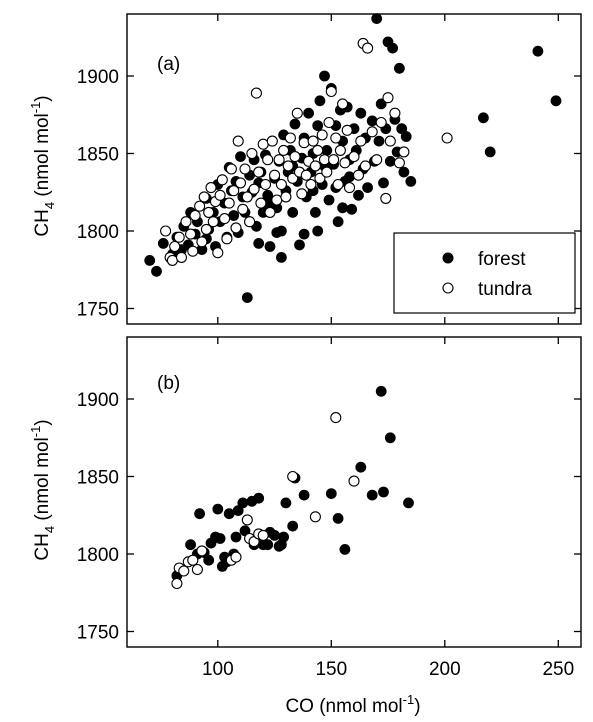 The height and width of the screenshot is (722, 593). I want to click on legend-tundra-marker, so click(448, 288).